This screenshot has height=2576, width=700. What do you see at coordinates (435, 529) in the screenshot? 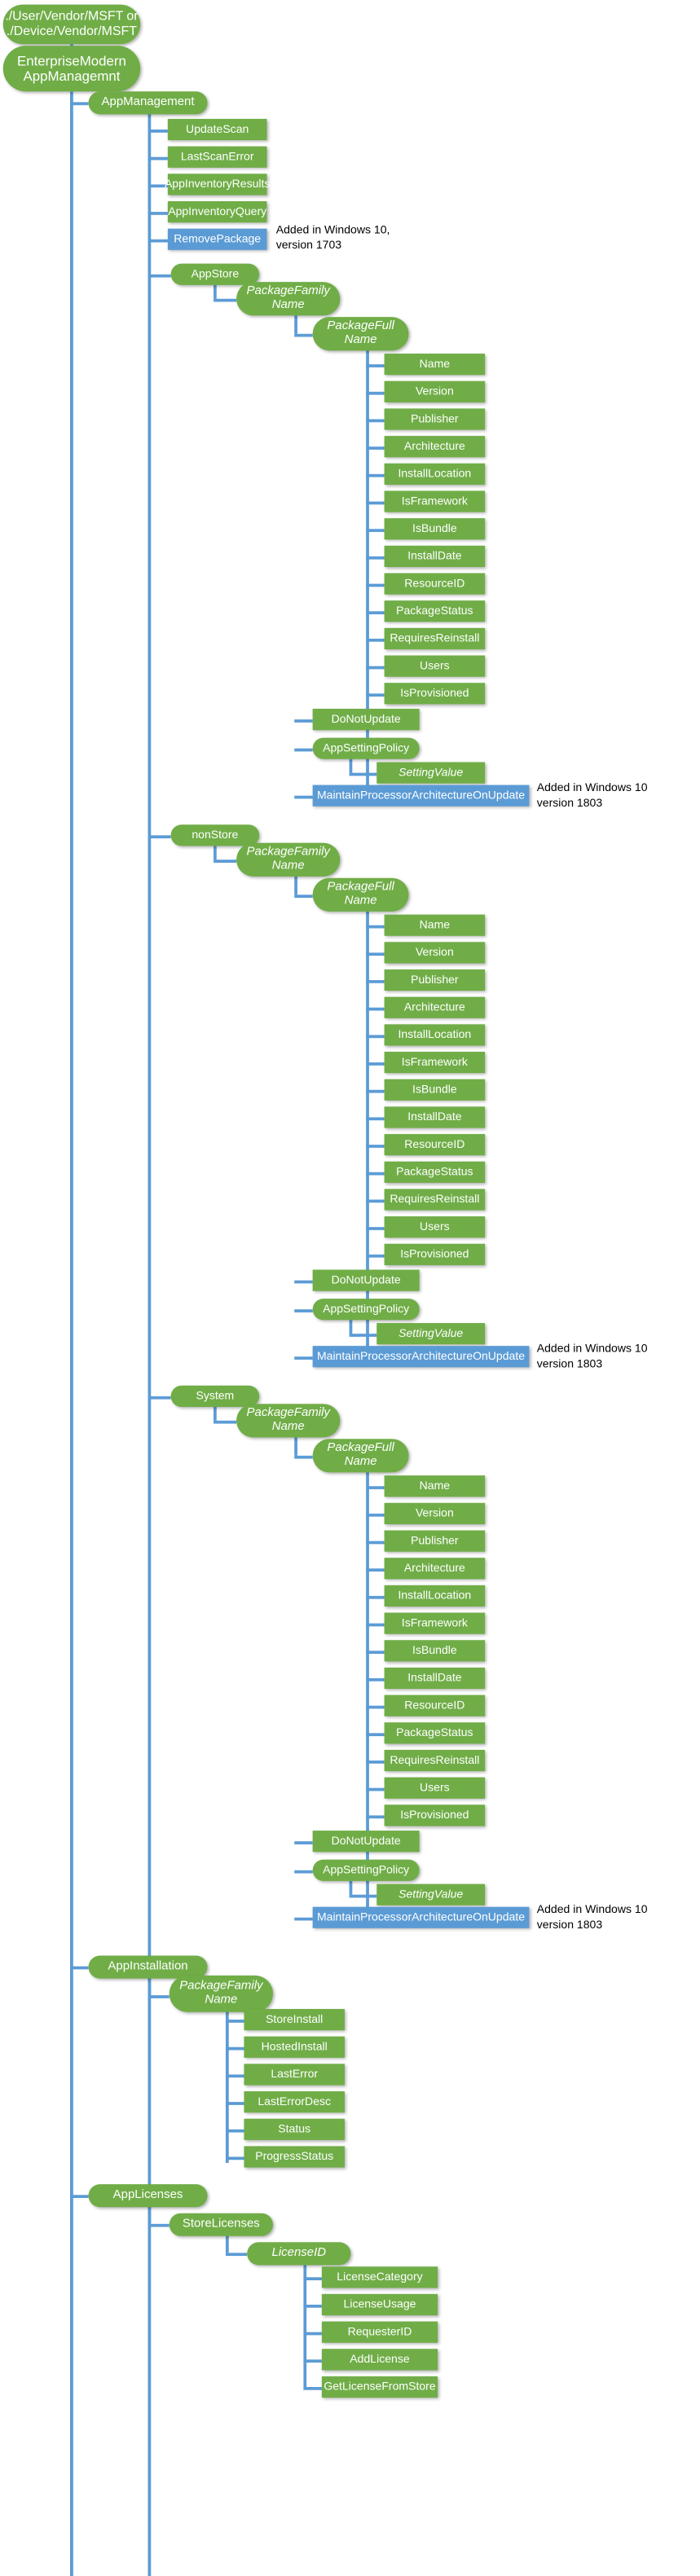
I see `node-is-bundle: IsBundle` at bounding box center [435, 529].